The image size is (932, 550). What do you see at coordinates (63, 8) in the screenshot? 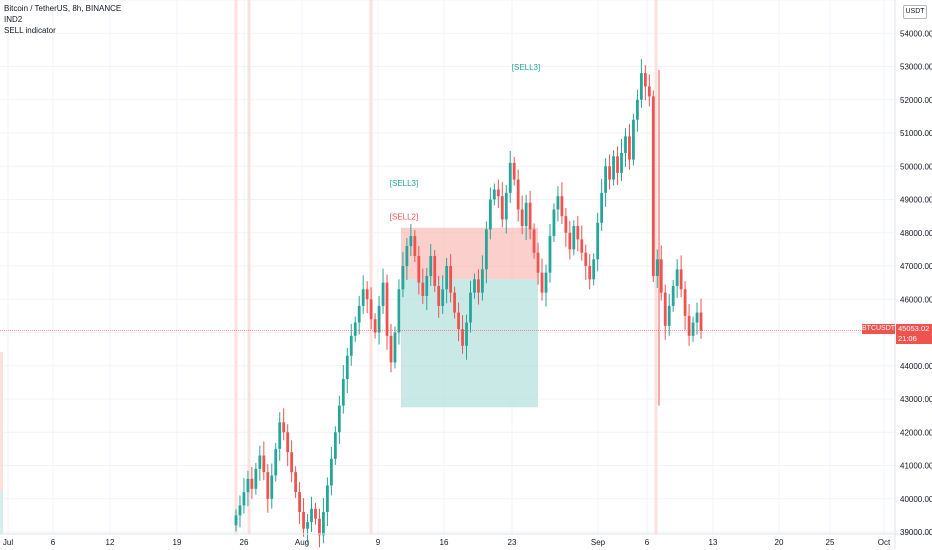
I see `legend-title: Bitcoin / TetherUS, 8h, BINANCE` at bounding box center [63, 8].